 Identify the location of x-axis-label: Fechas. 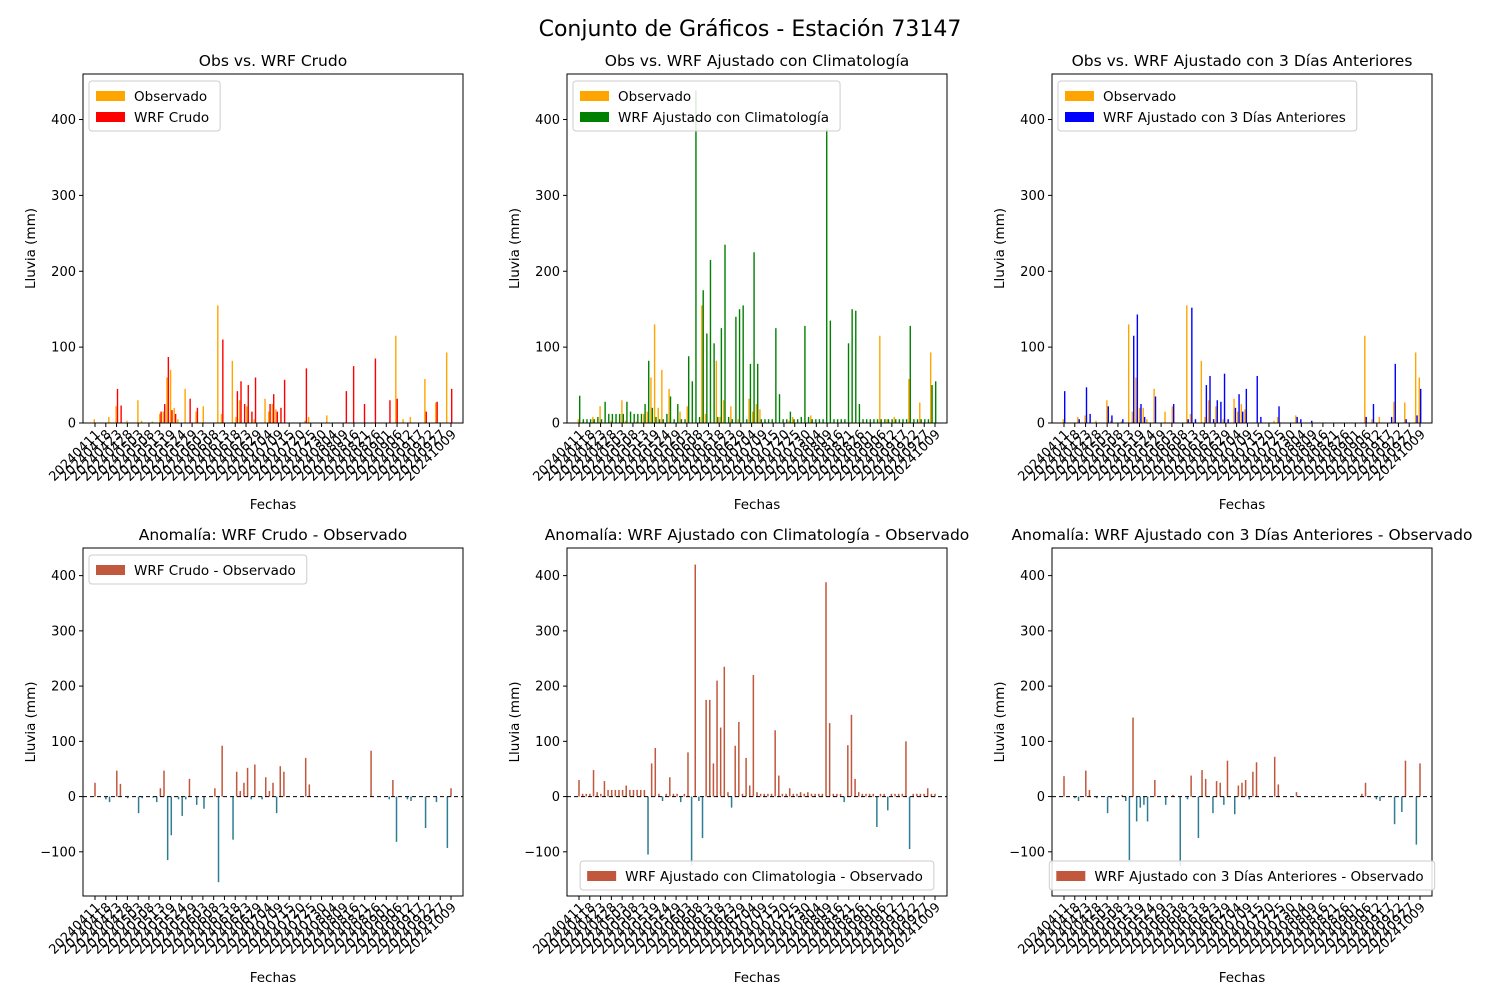
(757, 978).